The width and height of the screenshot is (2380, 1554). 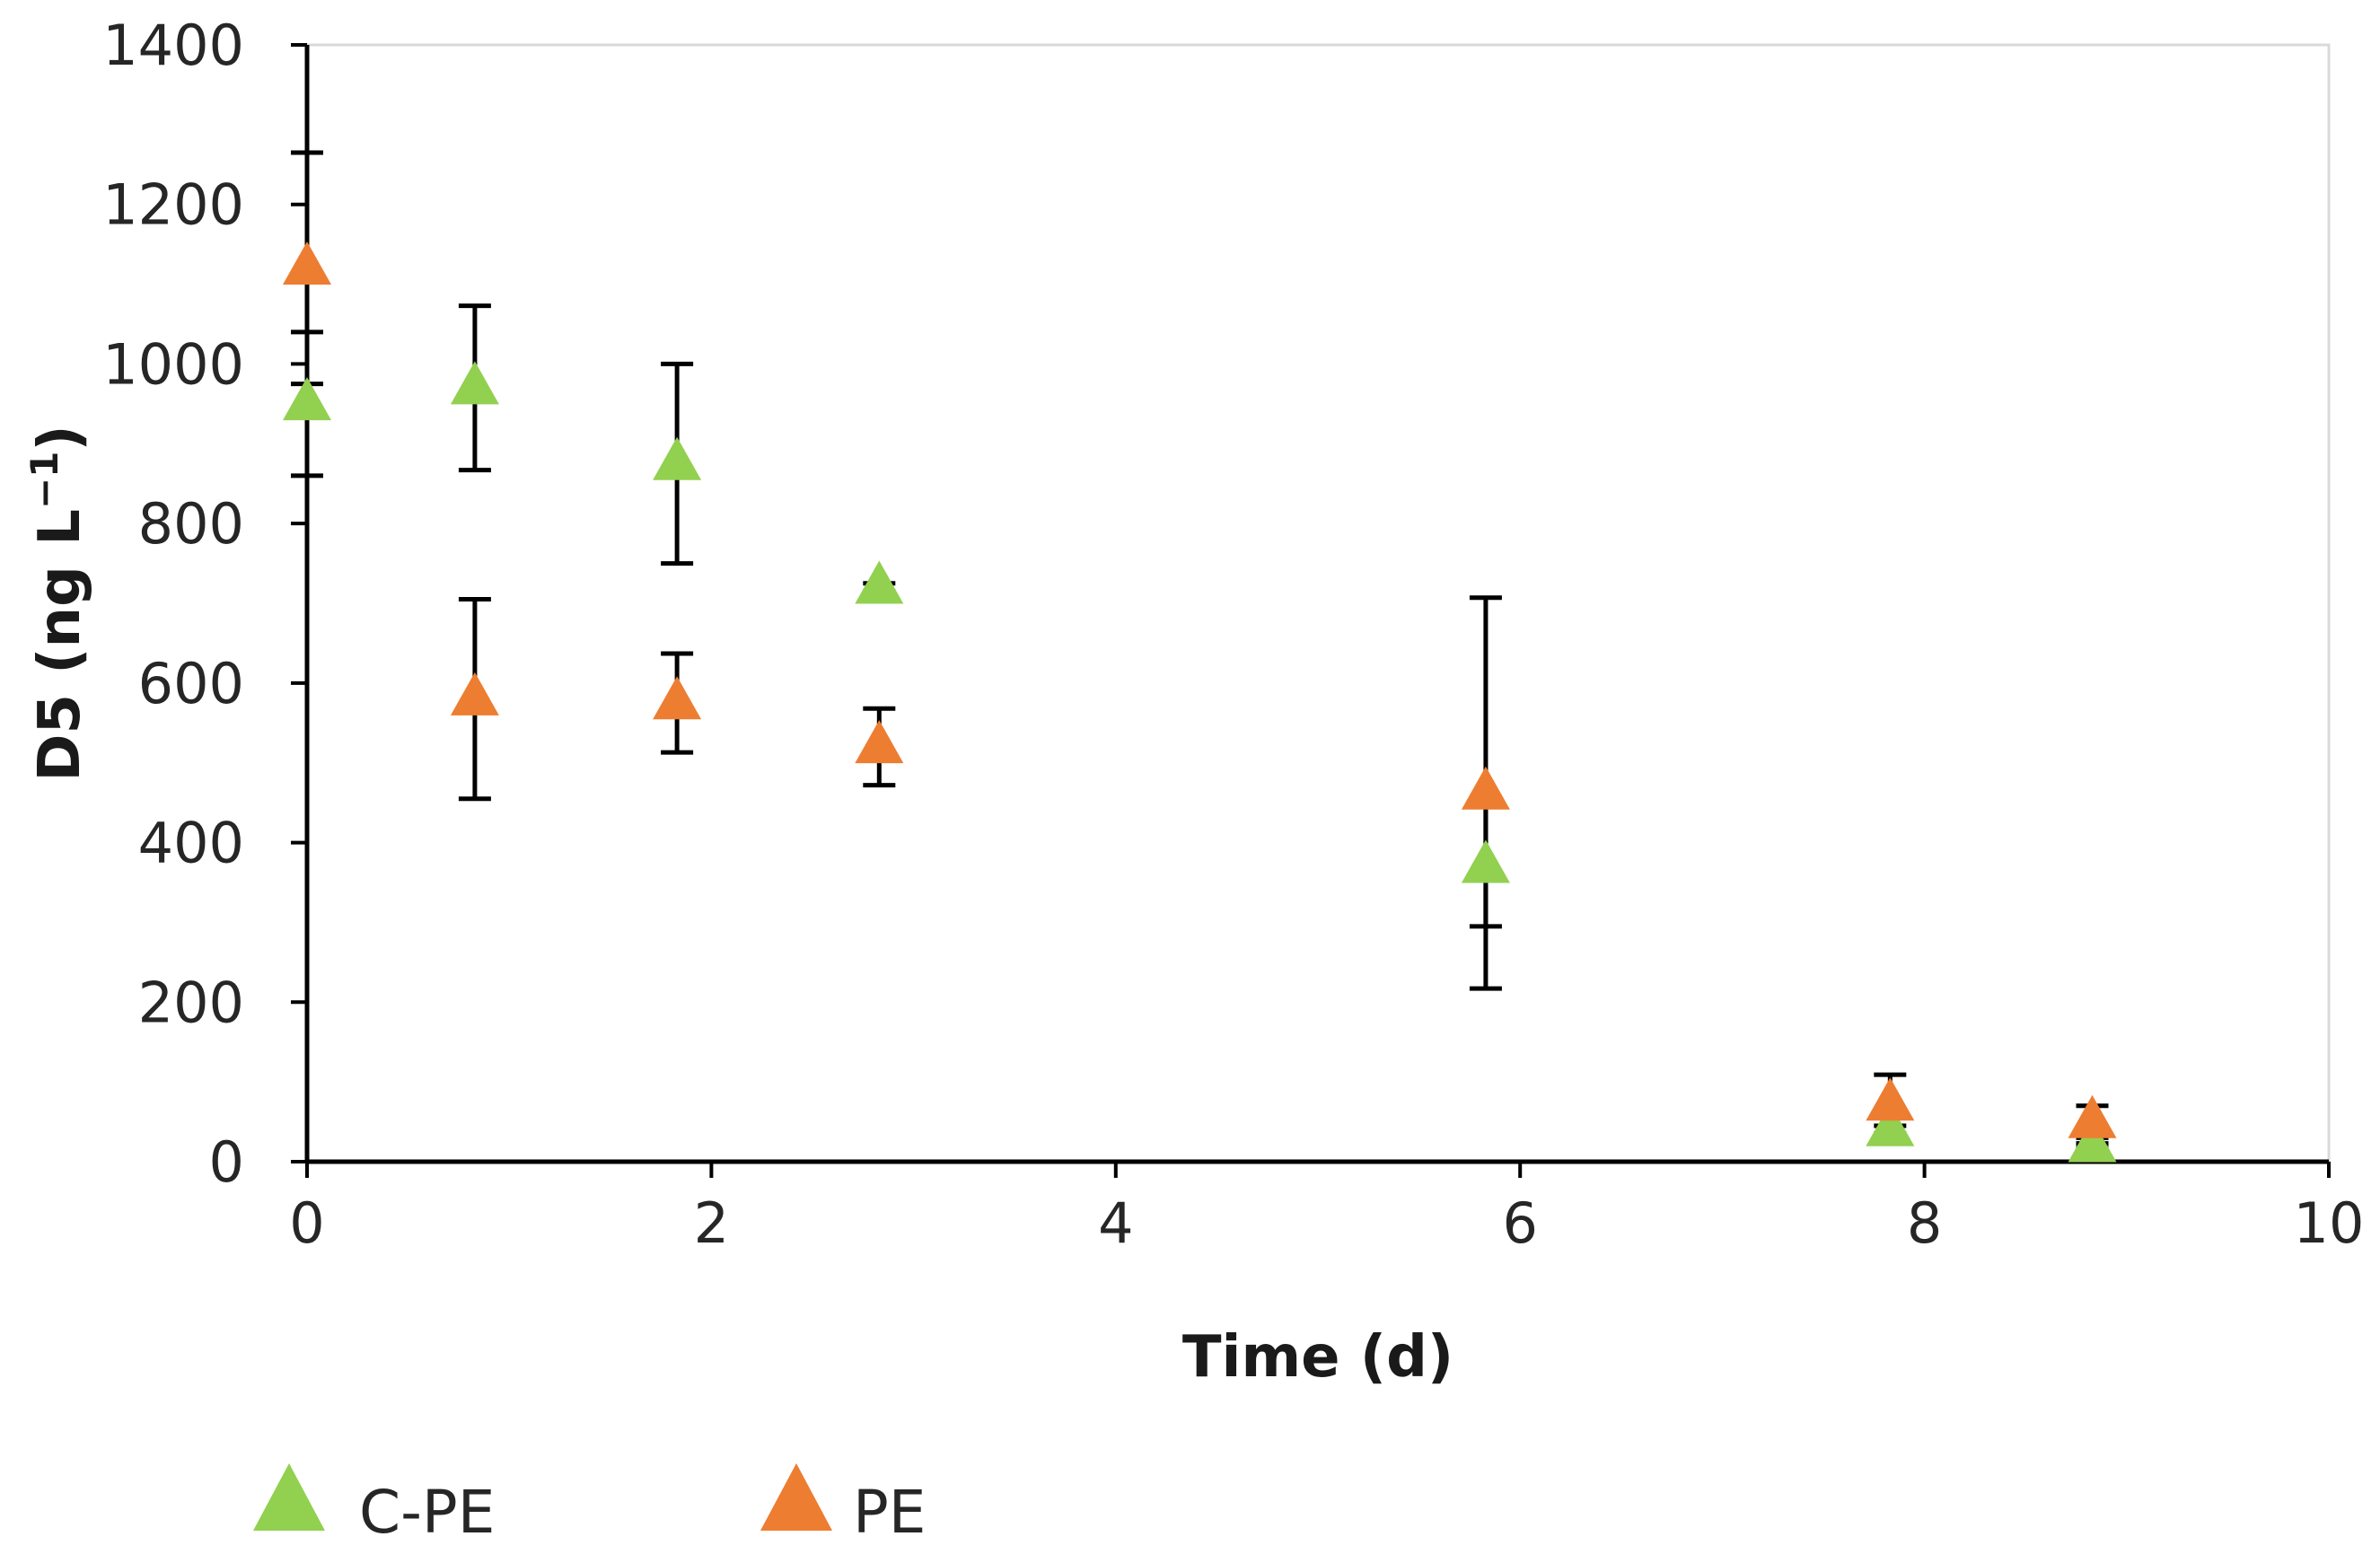 What do you see at coordinates (1519, 1223) in the screenshot?
I see `x-tick-label: 6` at bounding box center [1519, 1223].